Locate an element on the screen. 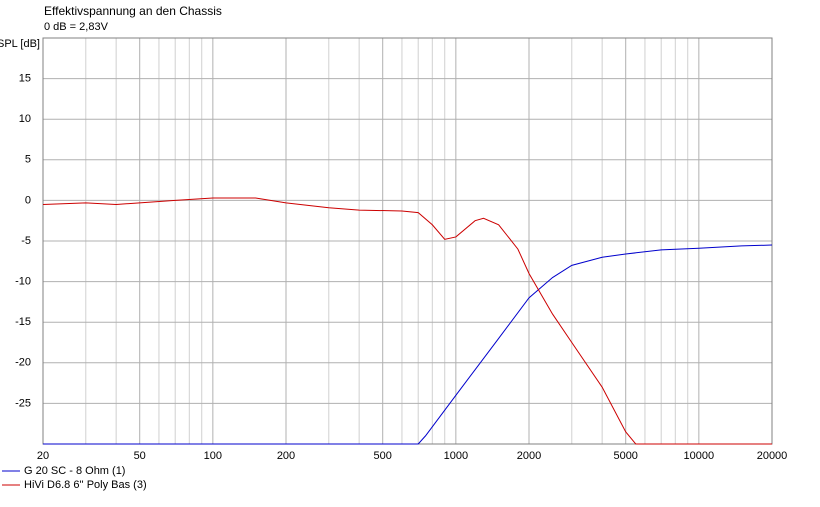  y-tick-label: 5 is located at coordinates (28, 160).